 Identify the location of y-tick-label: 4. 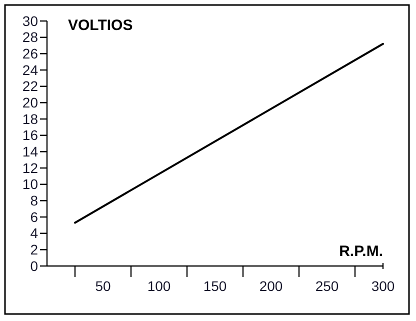
(34, 233).